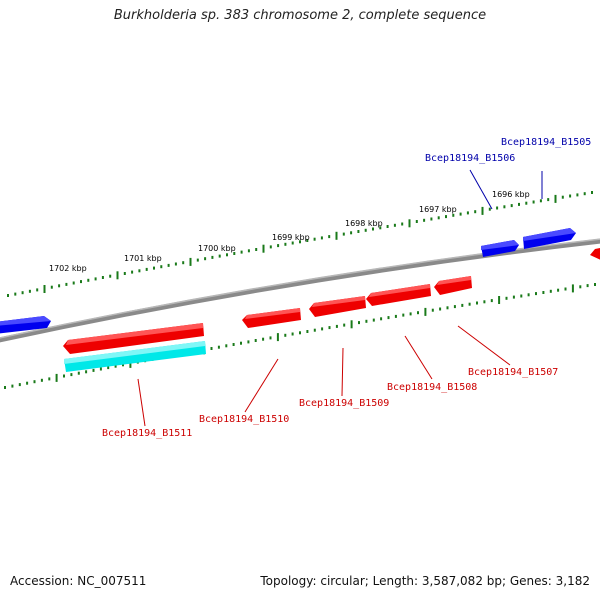  I want to click on kbp-label: 1700 kbp, so click(217, 248).